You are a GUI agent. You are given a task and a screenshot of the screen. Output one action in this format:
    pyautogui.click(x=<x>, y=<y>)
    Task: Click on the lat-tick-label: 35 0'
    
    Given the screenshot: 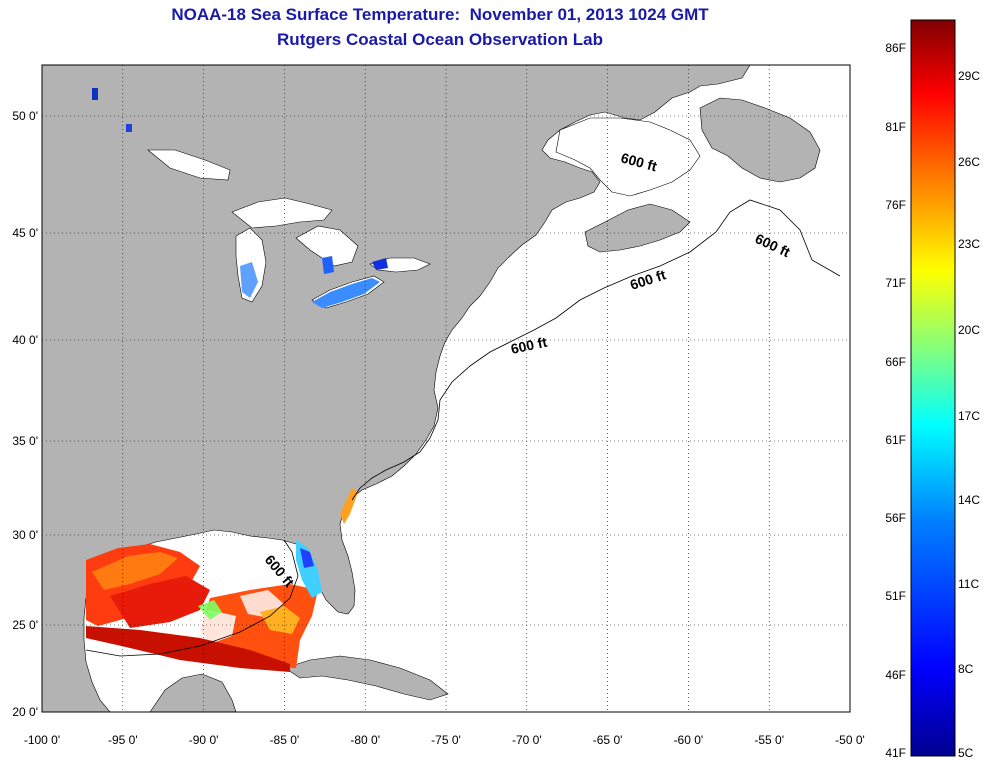 What is the action you would take?
    pyautogui.click(x=25, y=441)
    